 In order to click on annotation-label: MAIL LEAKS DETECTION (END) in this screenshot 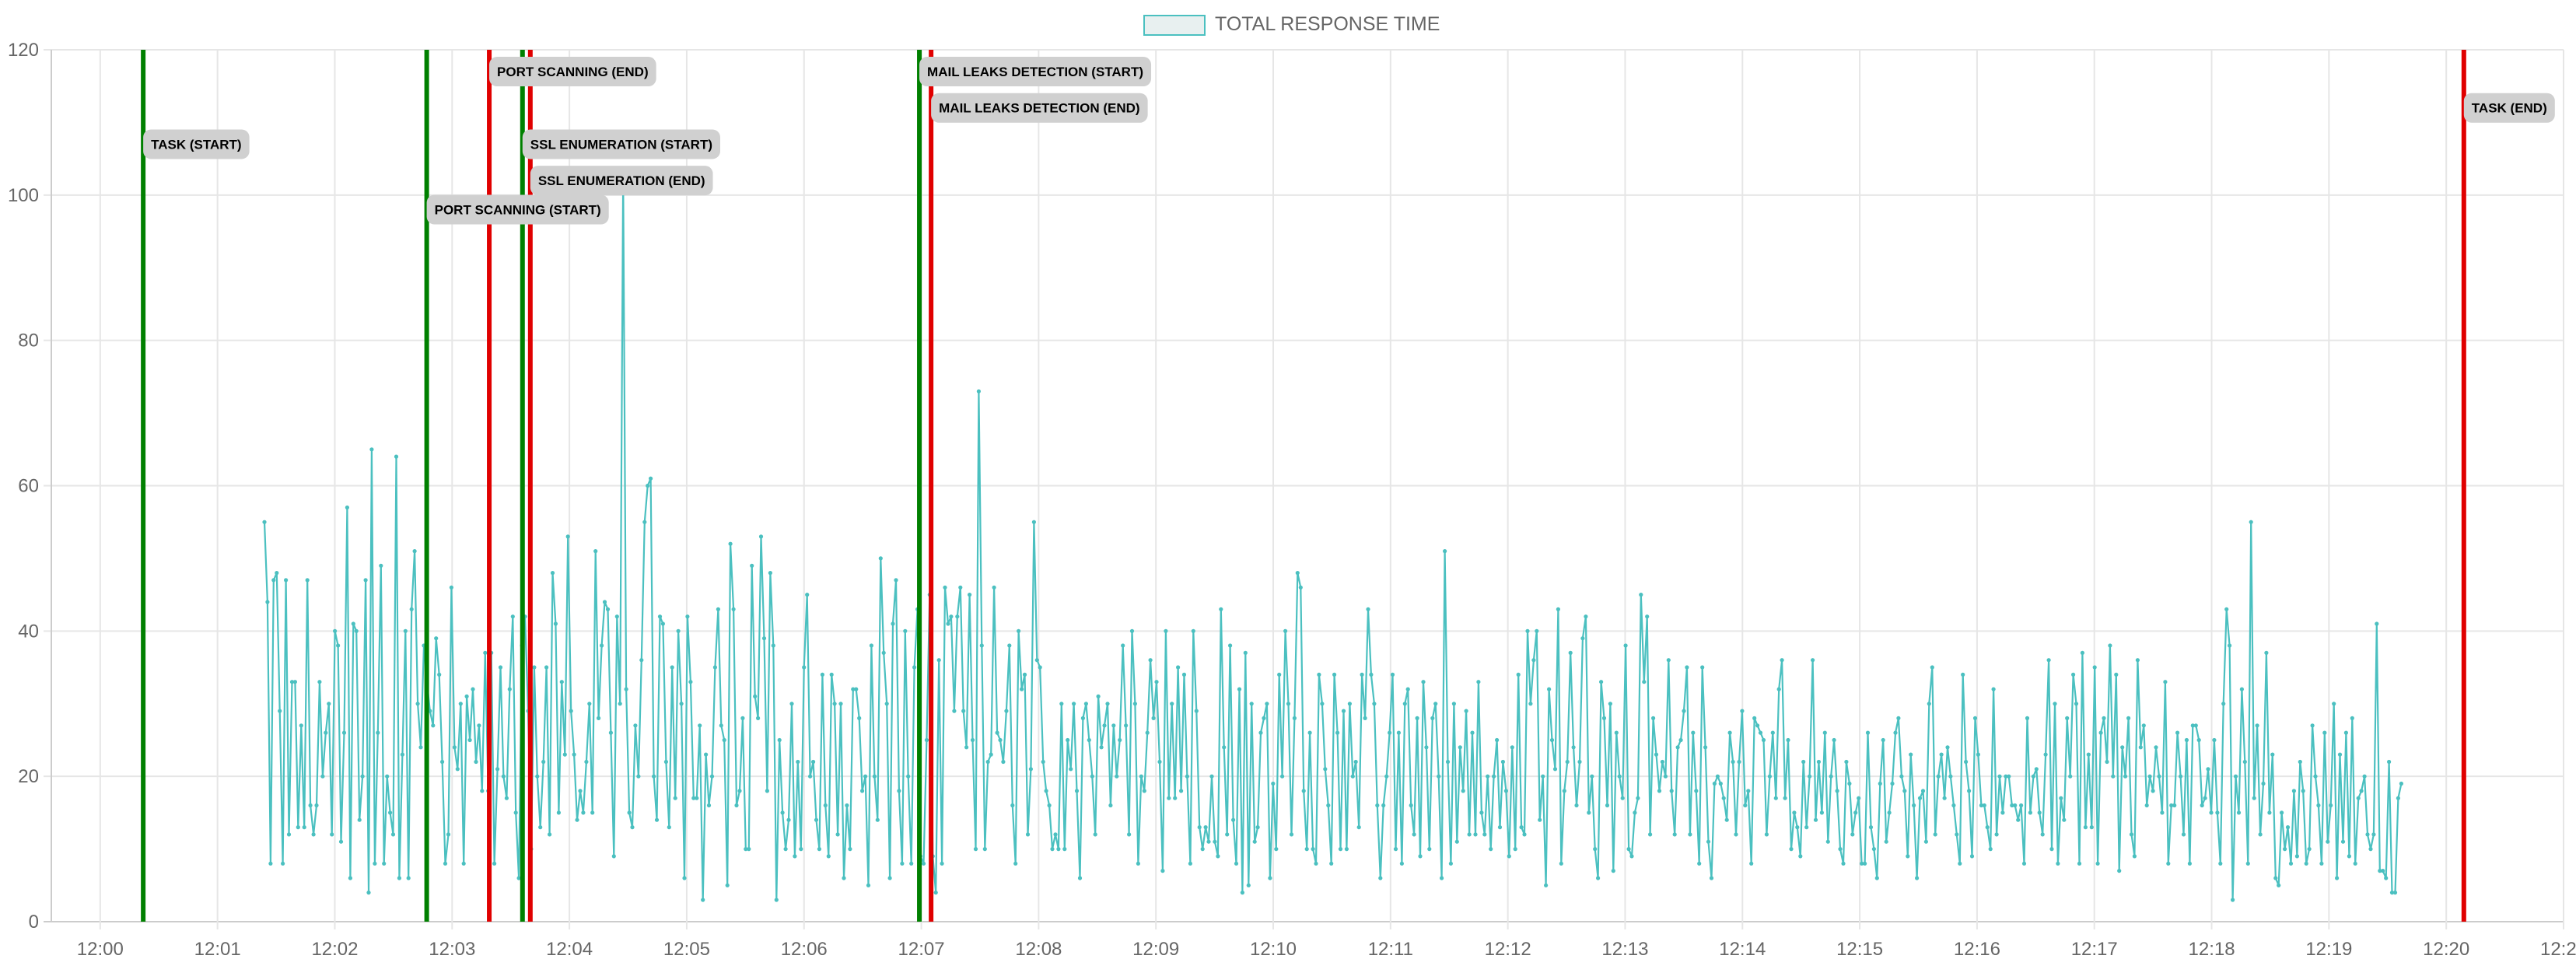, I will do `click(1039, 108)`.